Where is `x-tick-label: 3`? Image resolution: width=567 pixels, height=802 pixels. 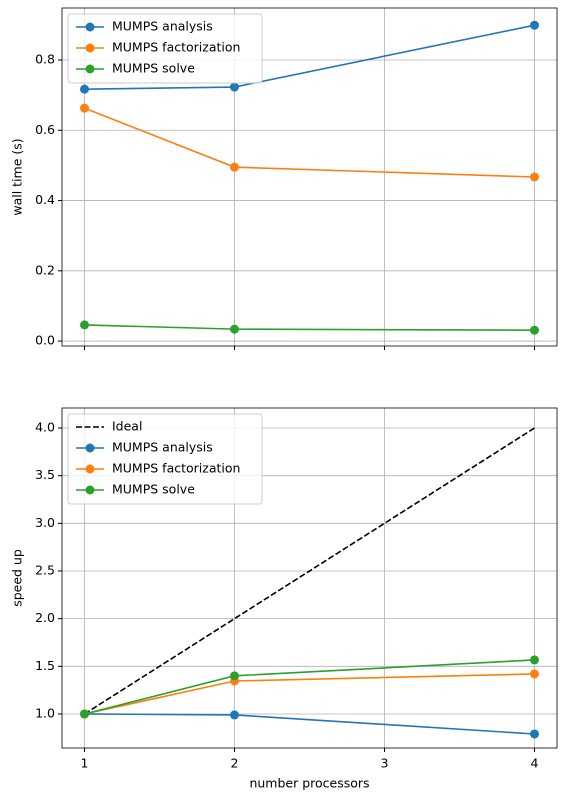
x-tick-label: 3 is located at coordinates (385, 763).